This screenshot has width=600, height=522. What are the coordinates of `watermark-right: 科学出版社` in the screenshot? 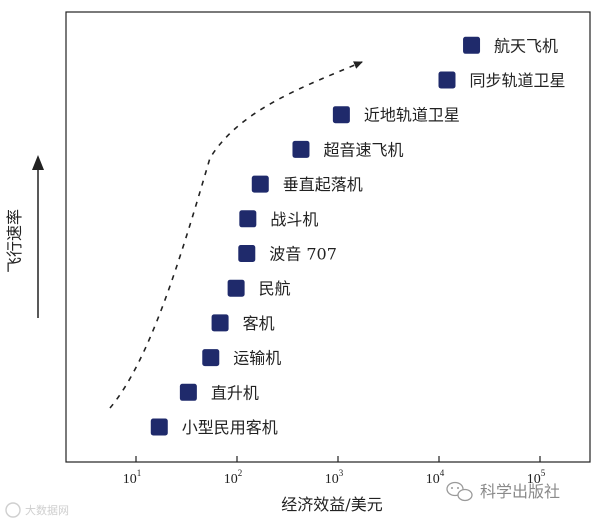 It's located at (503, 491).